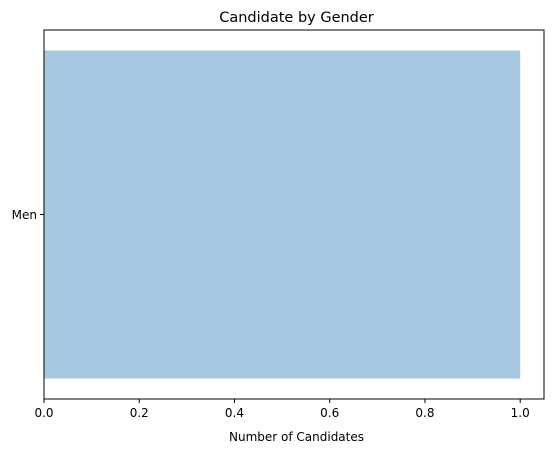 The height and width of the screenshot is (453, 558). I want to click on x-tick-label: 1.0, so click(520, 413).